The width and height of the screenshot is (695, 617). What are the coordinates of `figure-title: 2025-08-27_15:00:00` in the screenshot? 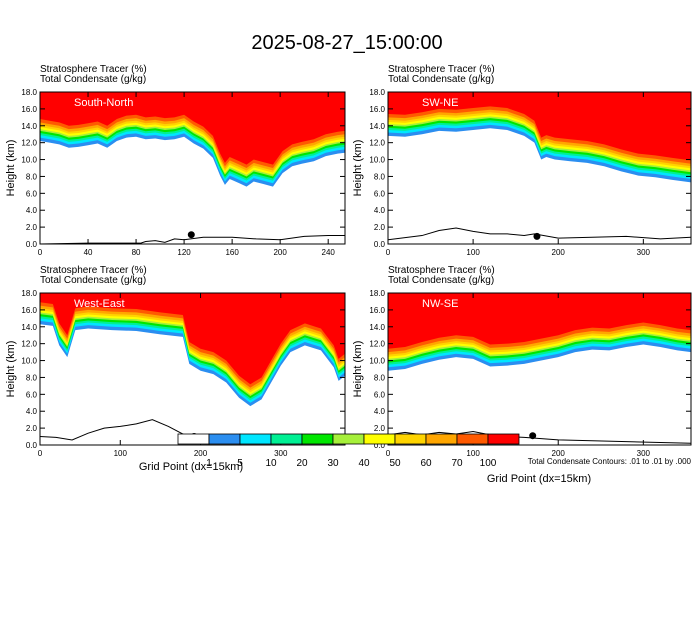 It's located at (346, 43).